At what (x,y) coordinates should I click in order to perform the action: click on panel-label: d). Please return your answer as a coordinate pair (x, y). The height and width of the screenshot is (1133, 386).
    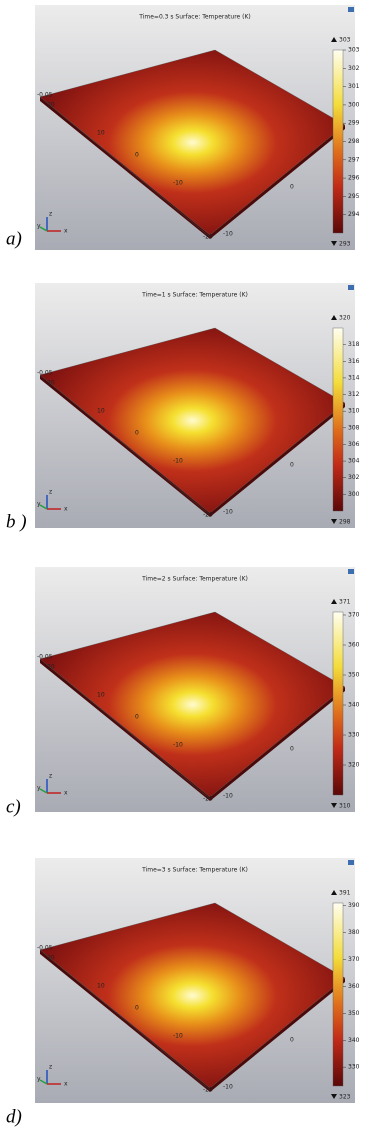
    Looking at the image, I should click on (14, 1116).